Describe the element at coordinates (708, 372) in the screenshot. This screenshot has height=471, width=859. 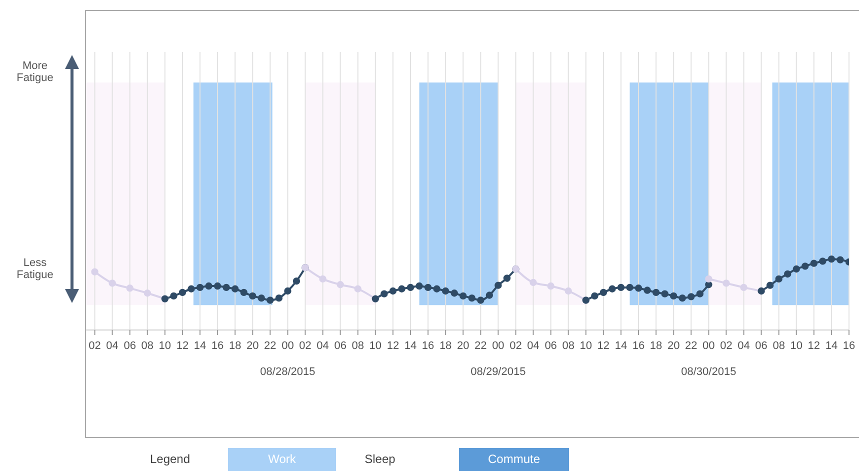
I see `text: 08/30/2015` at that location.